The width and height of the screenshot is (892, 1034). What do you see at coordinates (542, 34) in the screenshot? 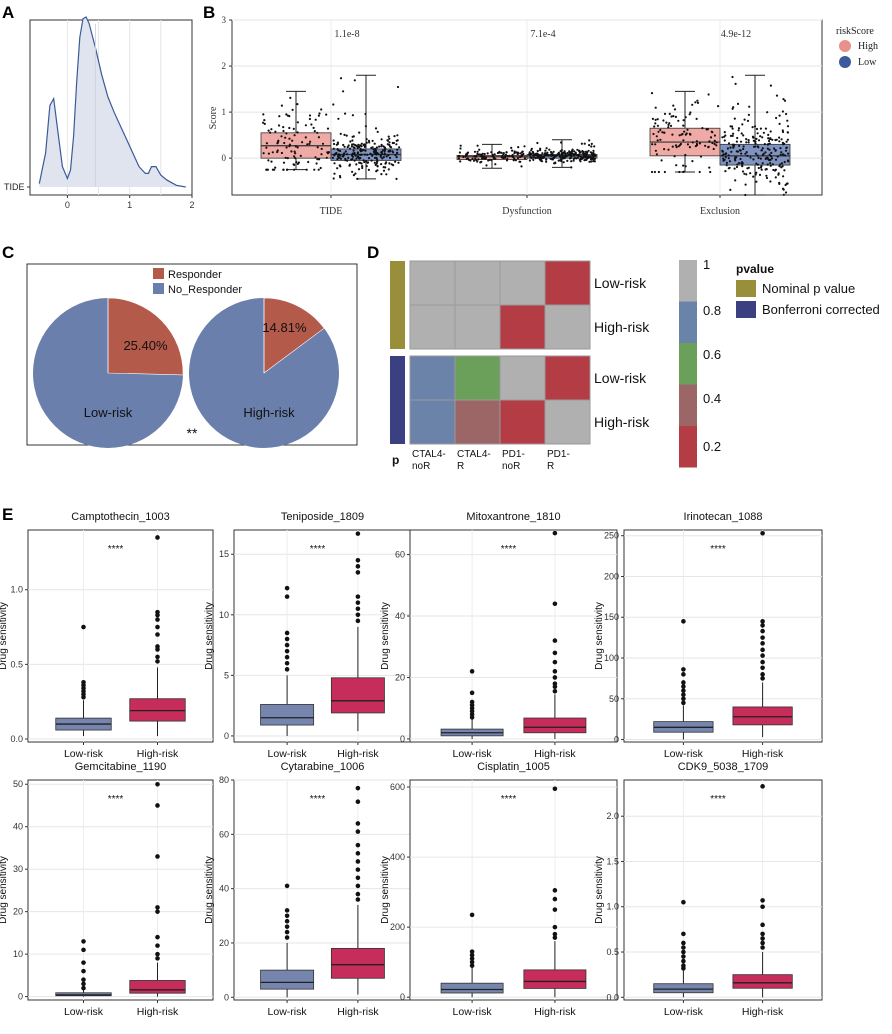
I see `panel-b-pvalue: 7.1e-4` at bounding box center [542, 34].